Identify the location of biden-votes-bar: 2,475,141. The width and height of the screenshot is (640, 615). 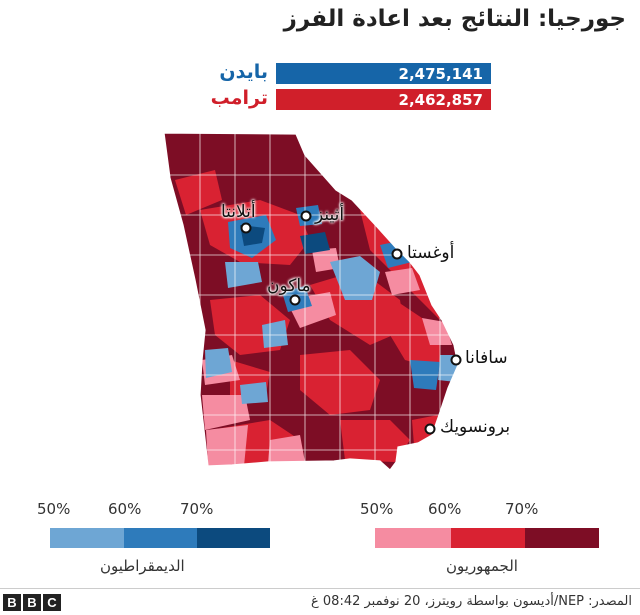
(383, 73).